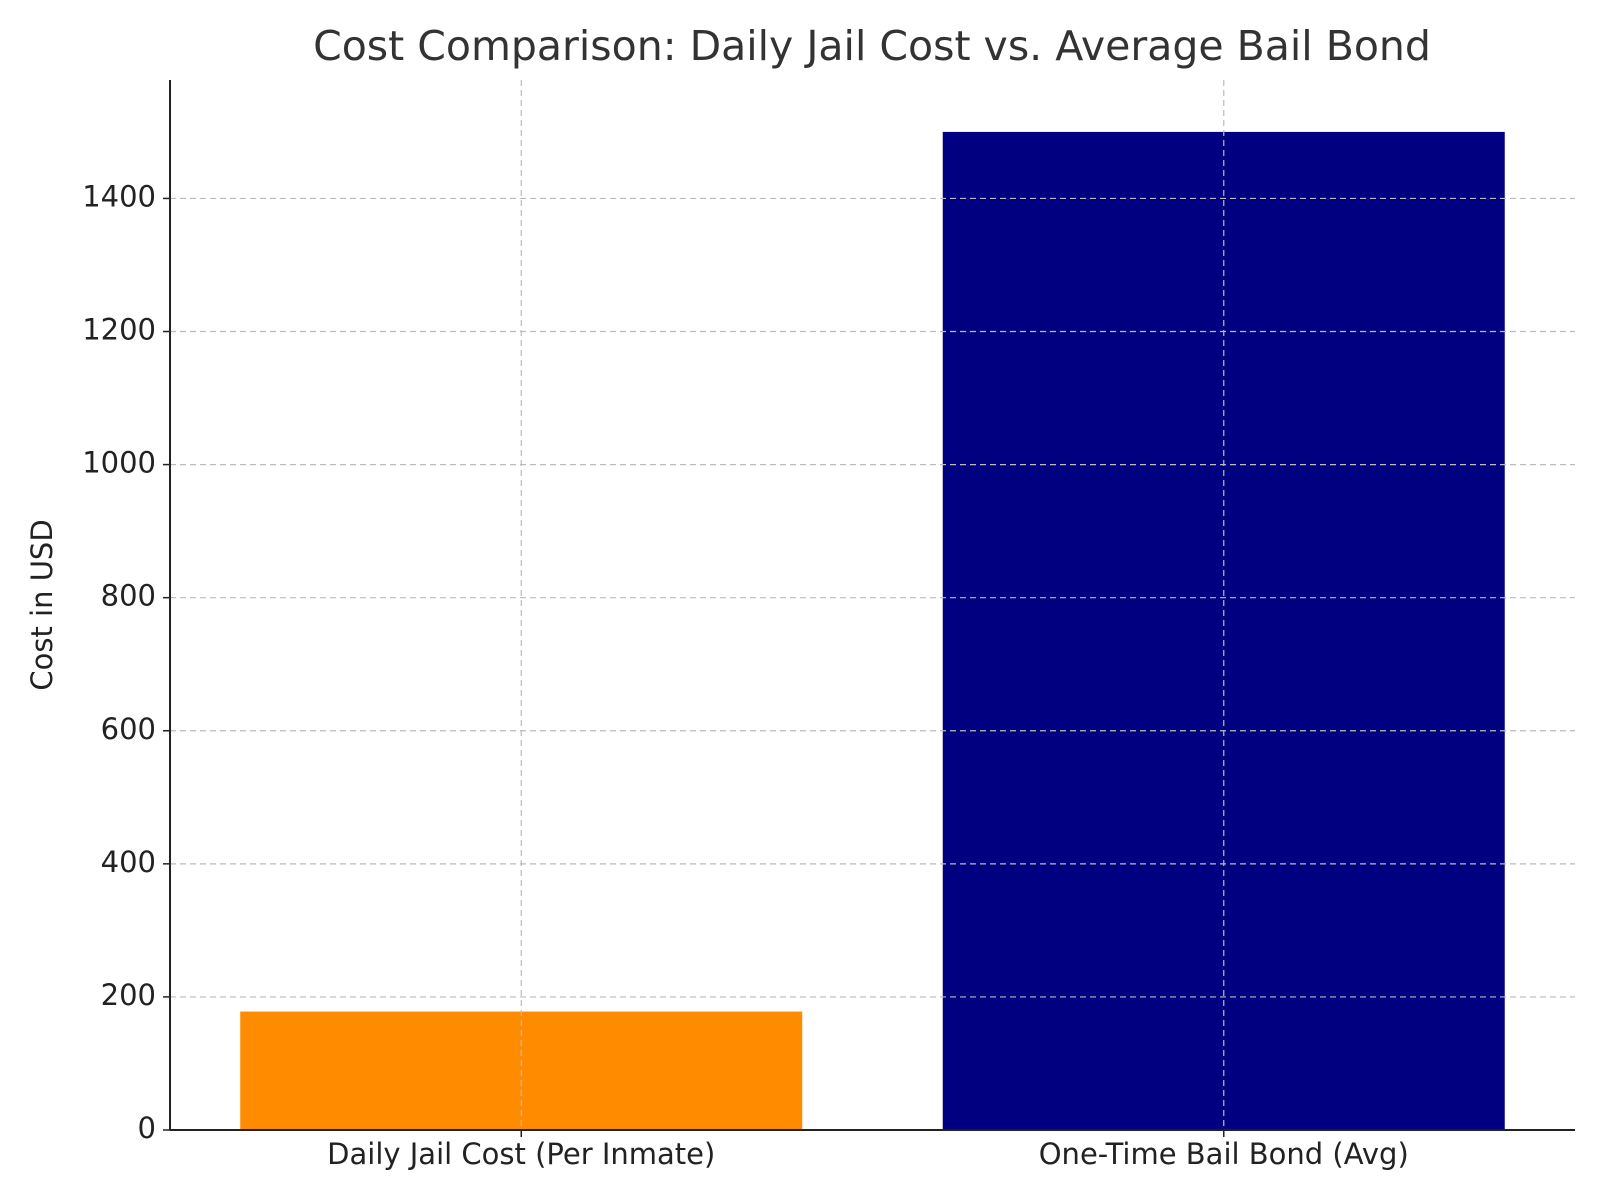 This screenshot has height=1200, width=1600. I want to click on y-tick-label: 800, so click(128, 596).